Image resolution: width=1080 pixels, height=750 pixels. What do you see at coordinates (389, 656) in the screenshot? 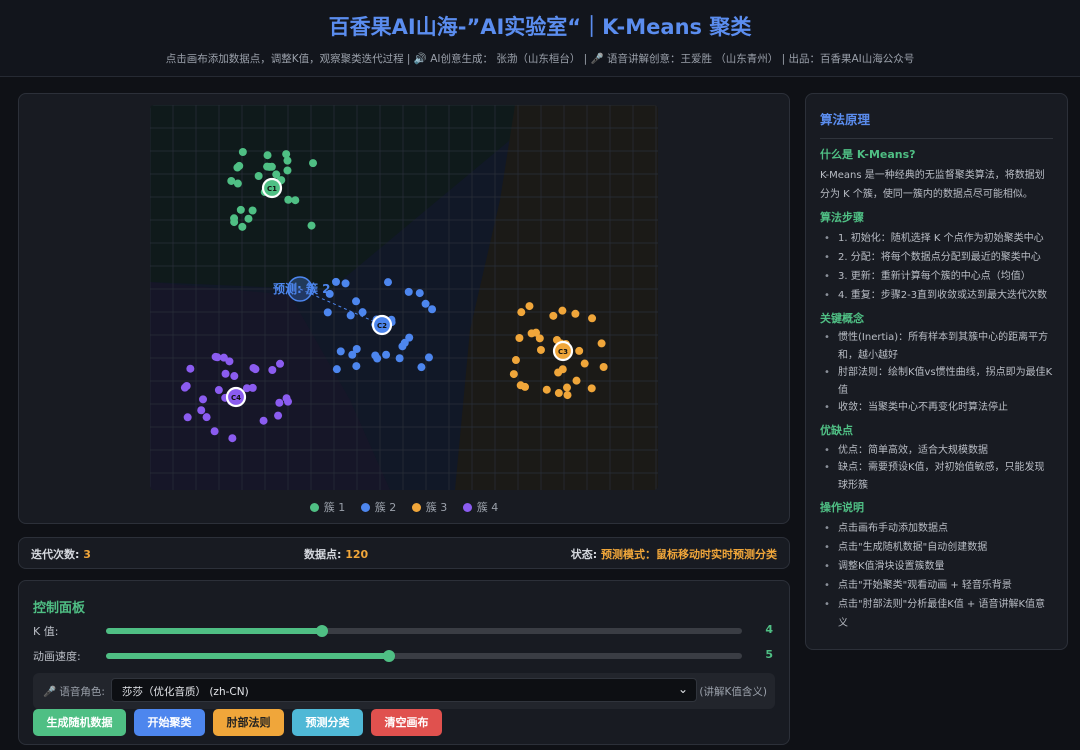
I see `speed-slider-handle` at bounding box center [389, 656].